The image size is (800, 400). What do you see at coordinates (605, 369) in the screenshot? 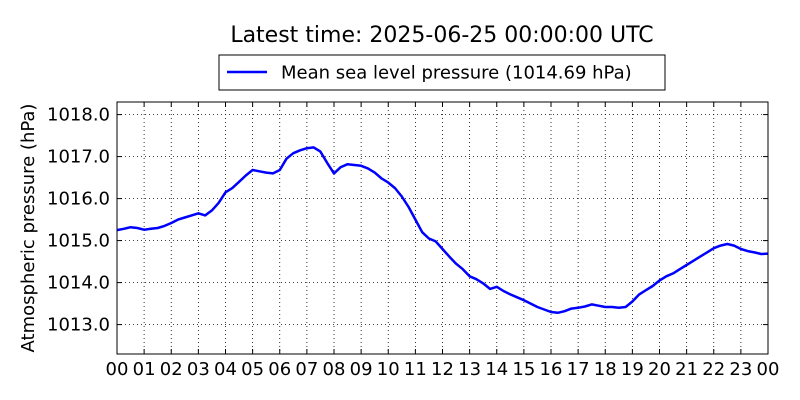
I see `x-tick-label: 18` at bounding box center [605, 369].